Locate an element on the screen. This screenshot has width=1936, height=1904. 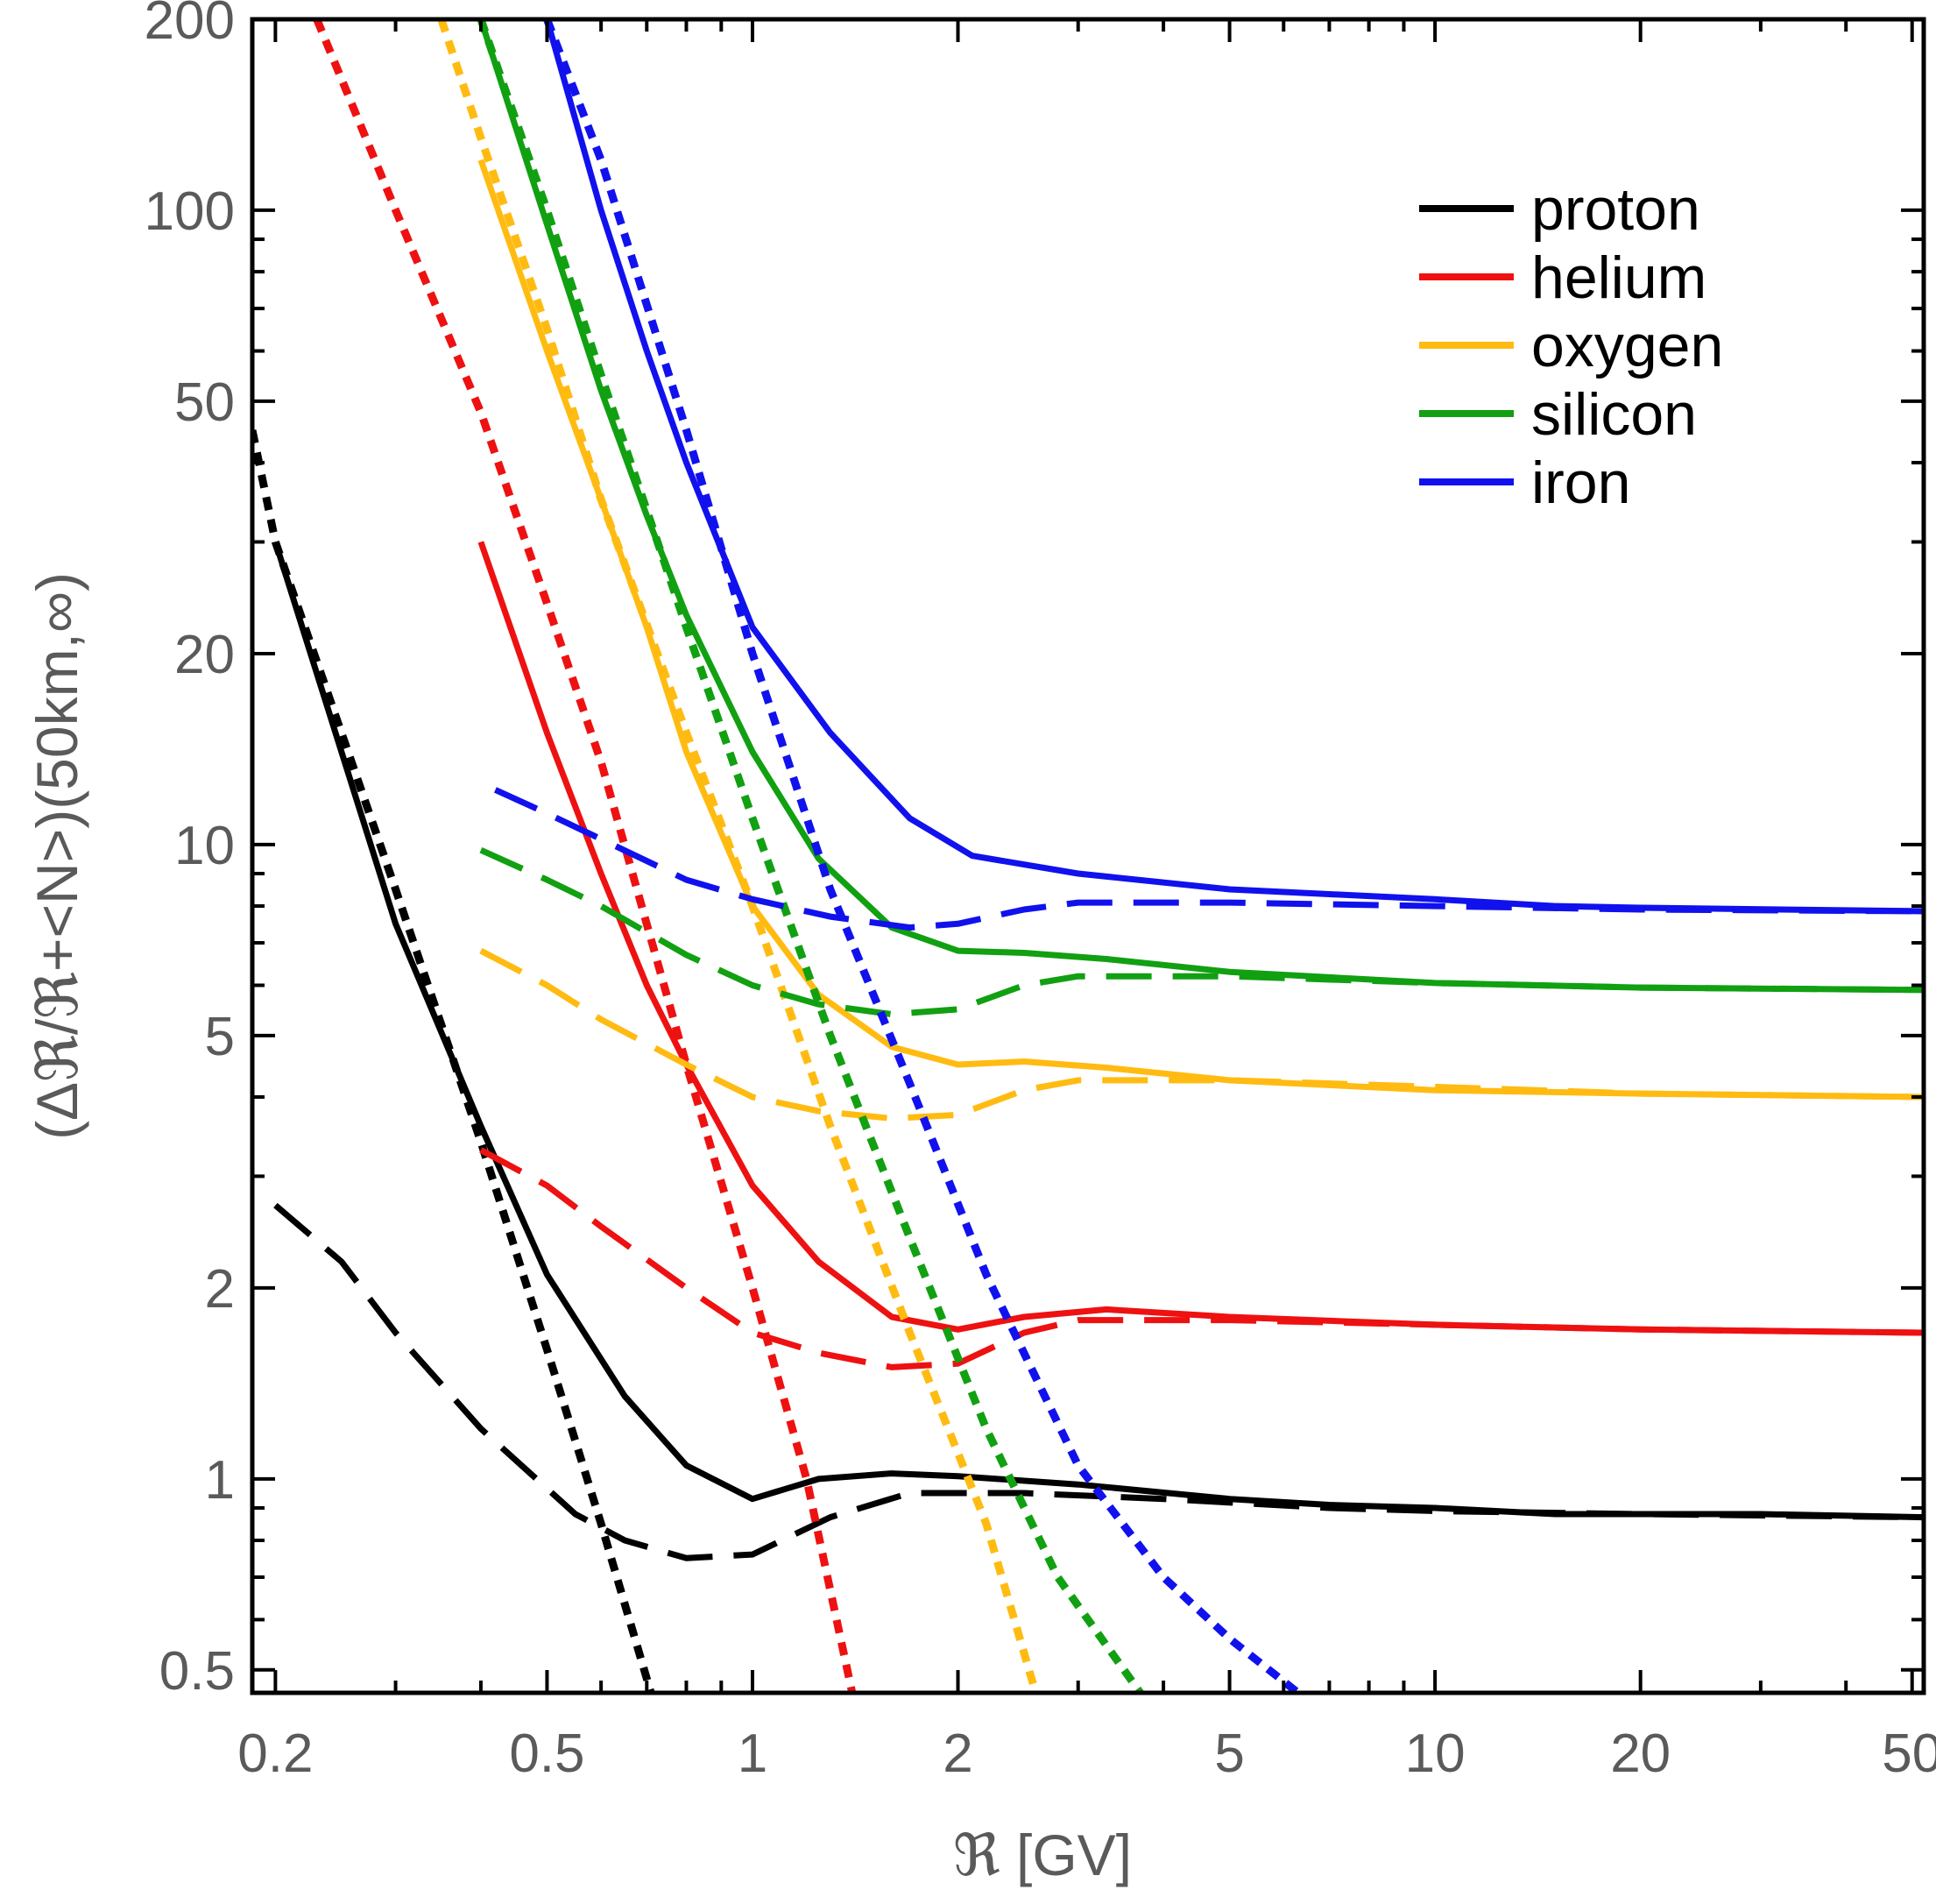
y-tick-label: 200 is located at coordinates (190, 25).